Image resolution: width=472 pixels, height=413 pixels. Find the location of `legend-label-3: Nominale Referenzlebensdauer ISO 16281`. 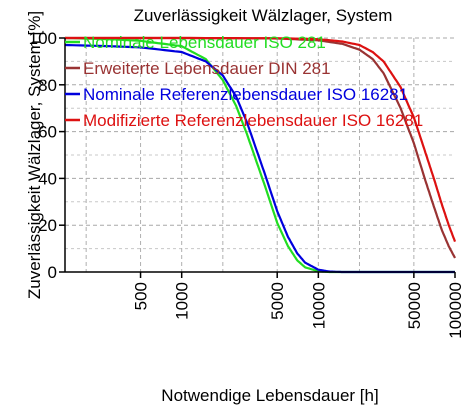

legend-label-3: Nominale Referenzlebensdauer ISO 16281 is located at coordinates (245, 94).